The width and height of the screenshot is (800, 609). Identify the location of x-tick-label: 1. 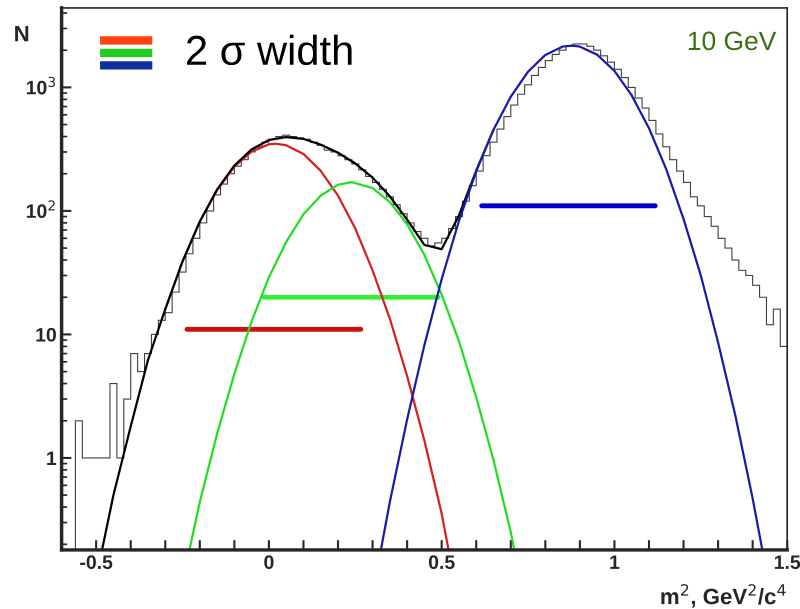
(615, 562).